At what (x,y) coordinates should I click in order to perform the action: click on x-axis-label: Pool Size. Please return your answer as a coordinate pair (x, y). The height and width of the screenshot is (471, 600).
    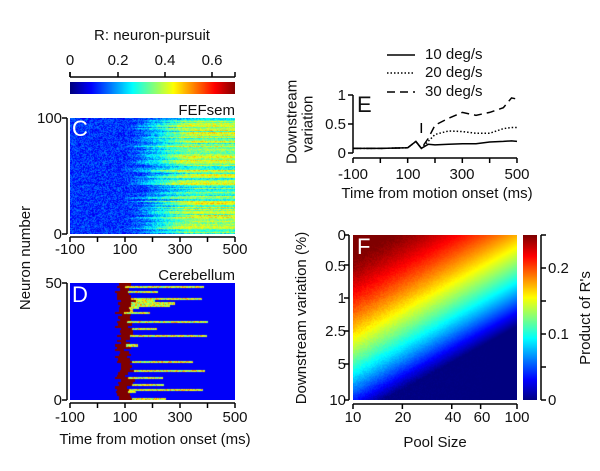
    Looking at the image, I should click on (435, 442).